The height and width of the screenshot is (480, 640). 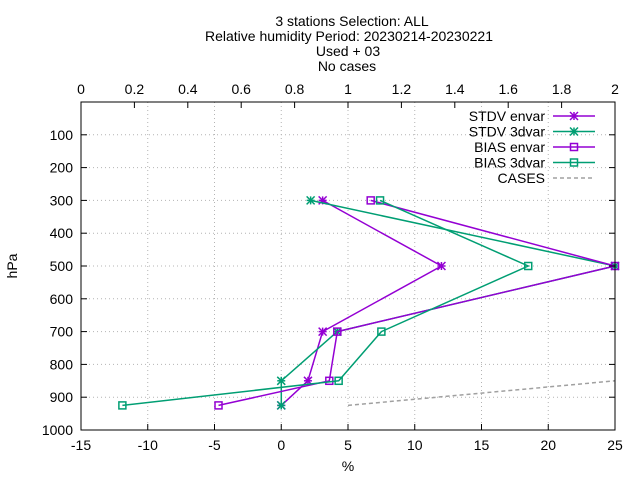 I want to click on title-line-4: No cases, so click(x=347, y=66).